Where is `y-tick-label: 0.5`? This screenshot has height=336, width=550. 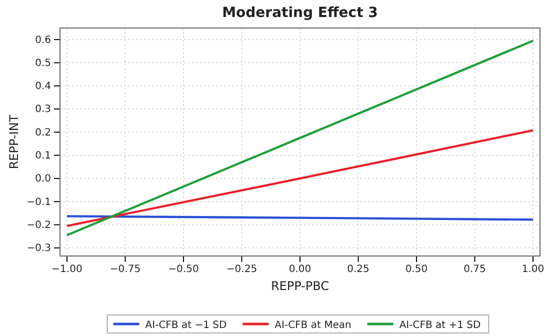 y-tick-label: 0.5 is located at coordinates (43, 63).